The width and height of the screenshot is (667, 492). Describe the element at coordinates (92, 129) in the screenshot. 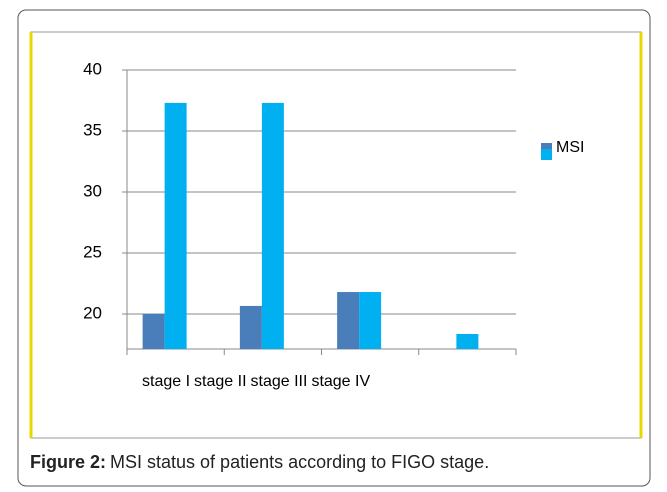

I see `y-tick-label: 35` at that location.